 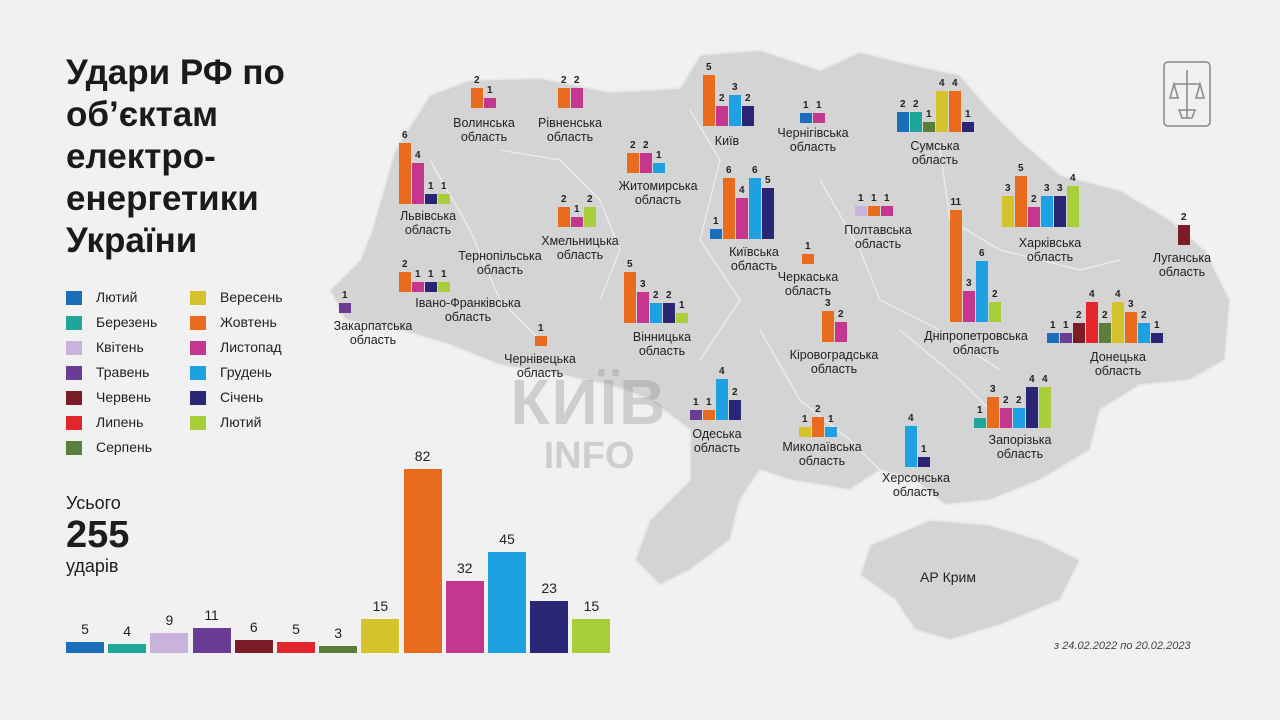 I want to click on bar-vinnytsia-m12, so click(x=669, y=312).